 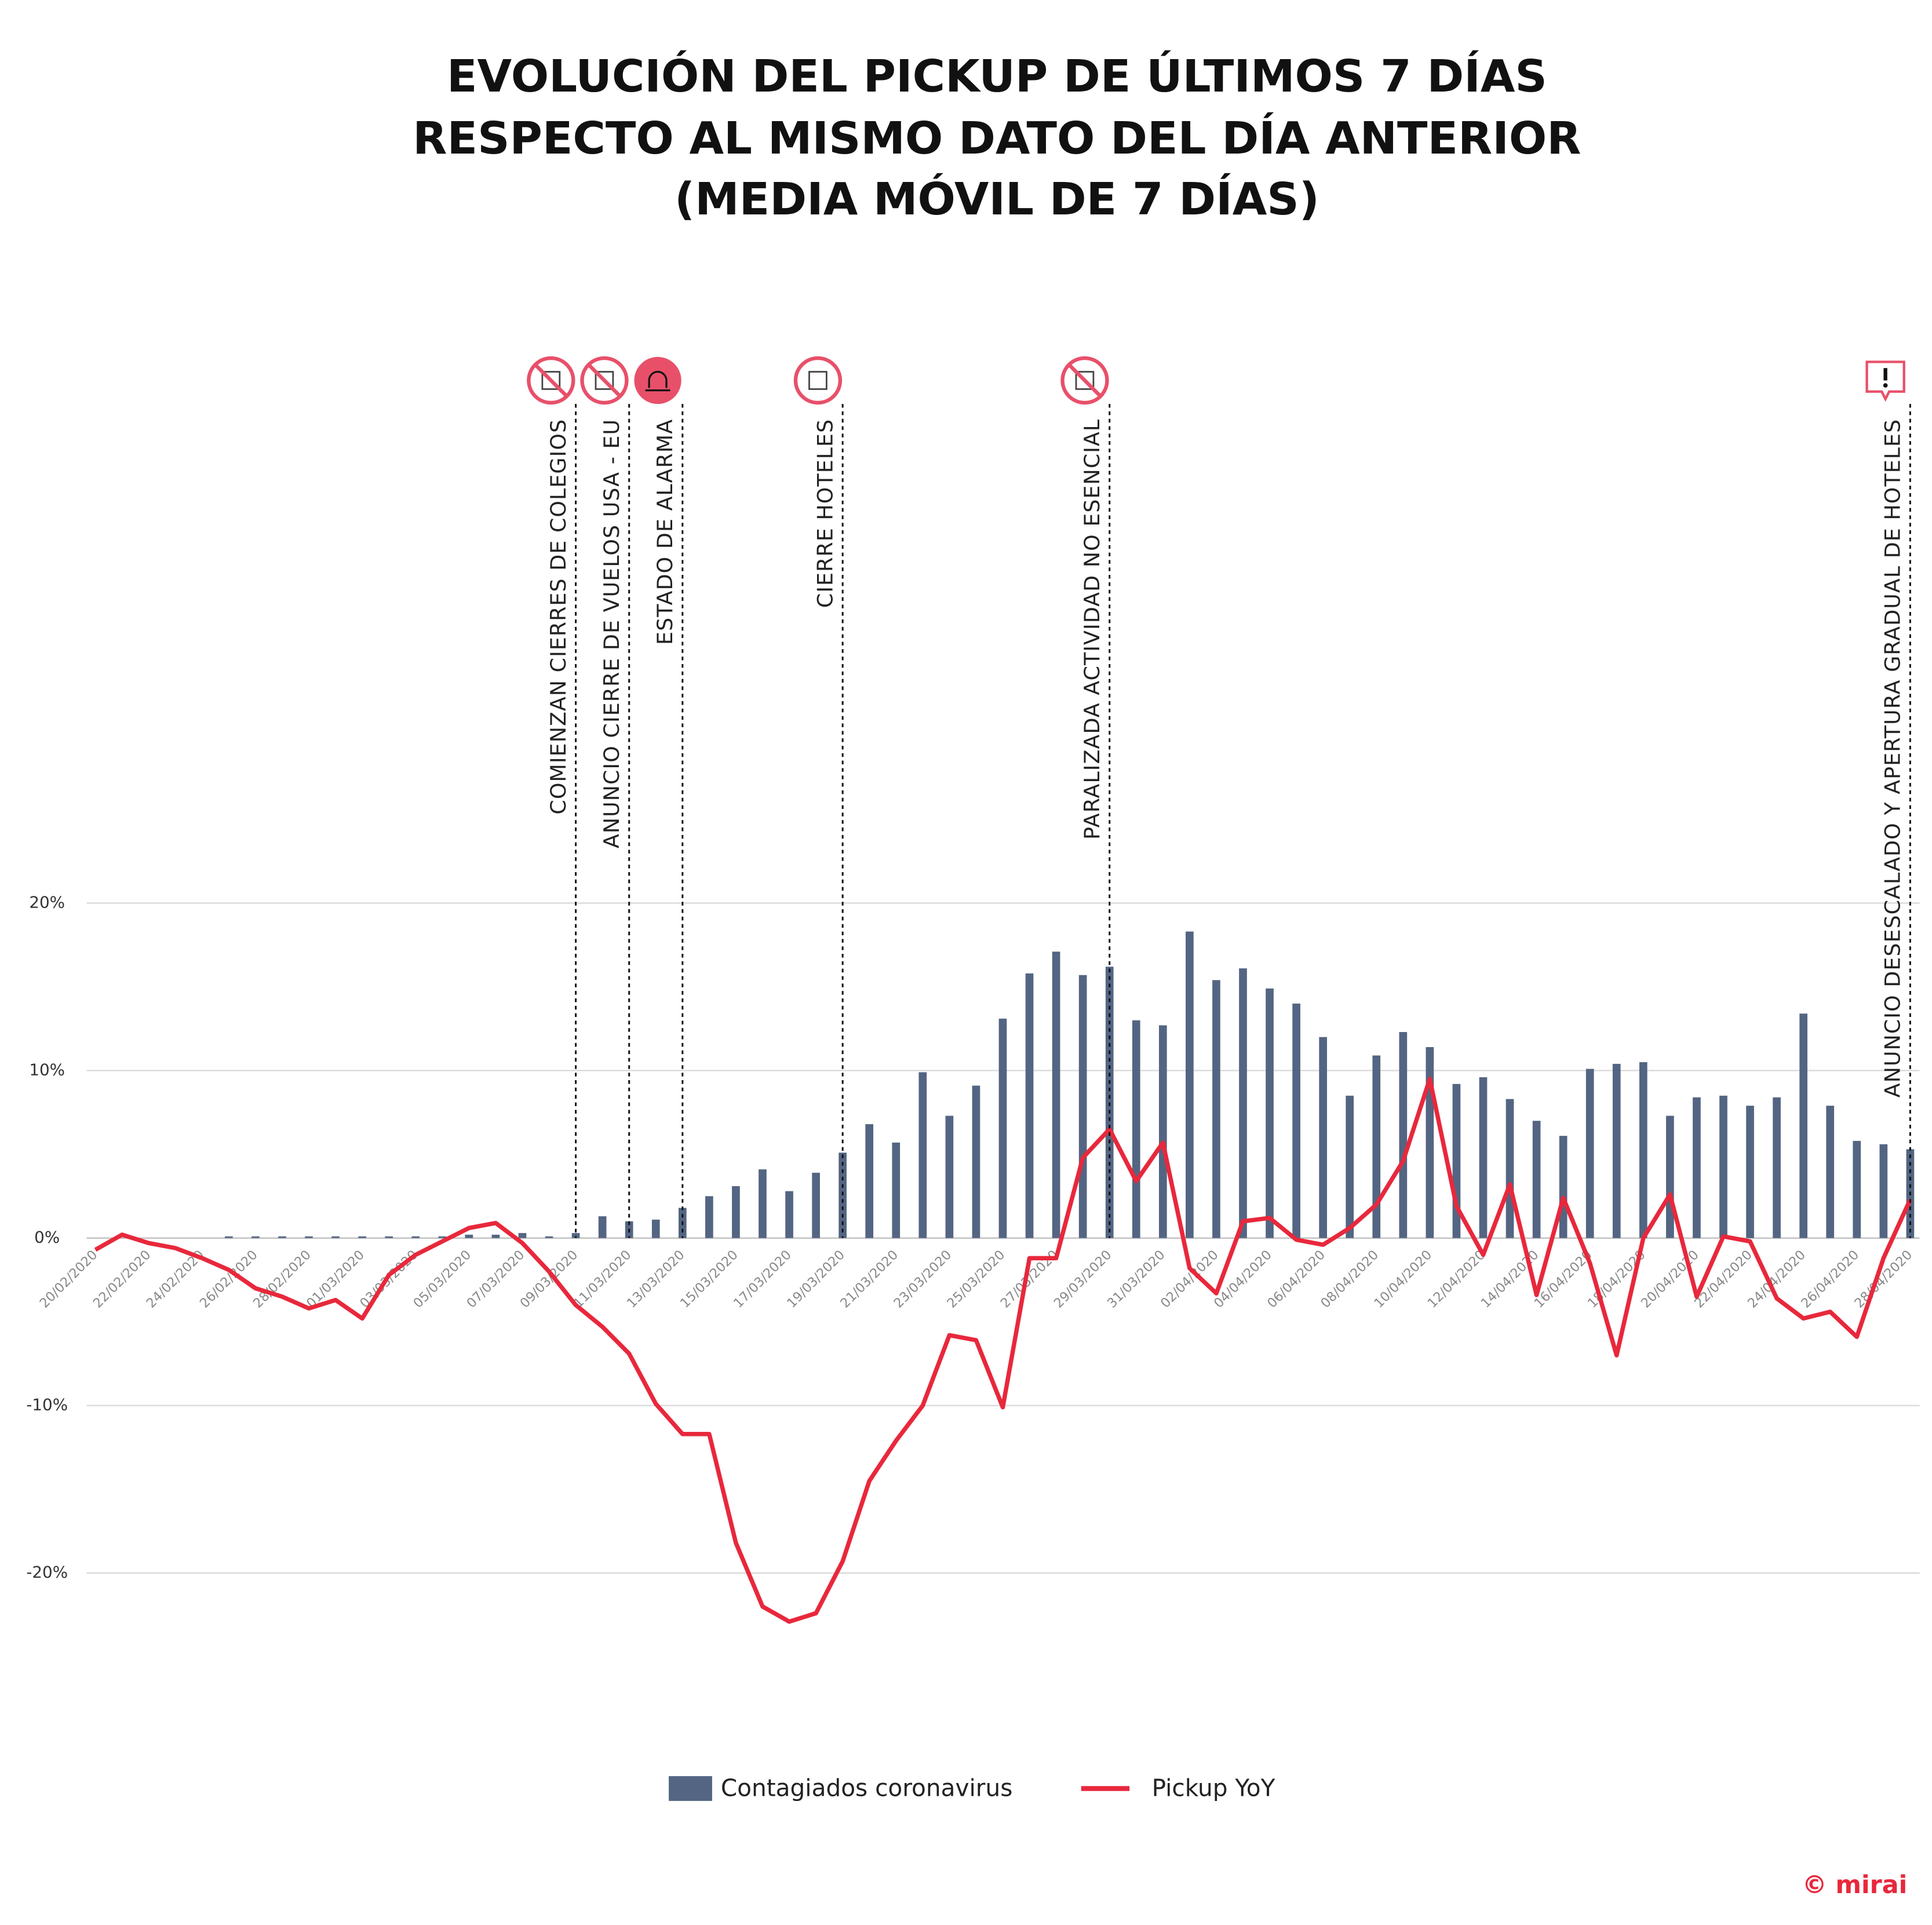 I want to click on chart-title: (MEDIA MÓVIL DE 7 DÍAS), so click(x=997, y=199).